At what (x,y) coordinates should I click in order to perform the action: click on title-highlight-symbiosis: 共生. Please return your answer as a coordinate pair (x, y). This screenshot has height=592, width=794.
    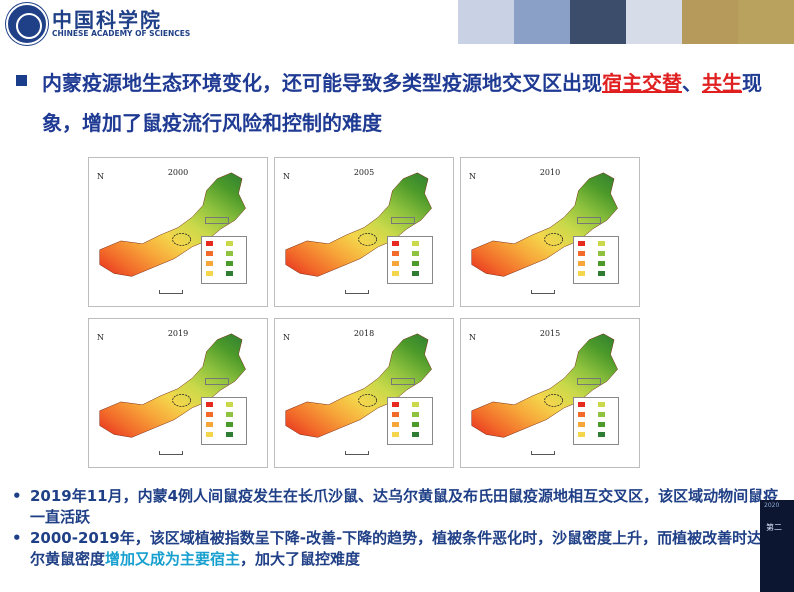
    Looking at the image, I should click on (722, 83).